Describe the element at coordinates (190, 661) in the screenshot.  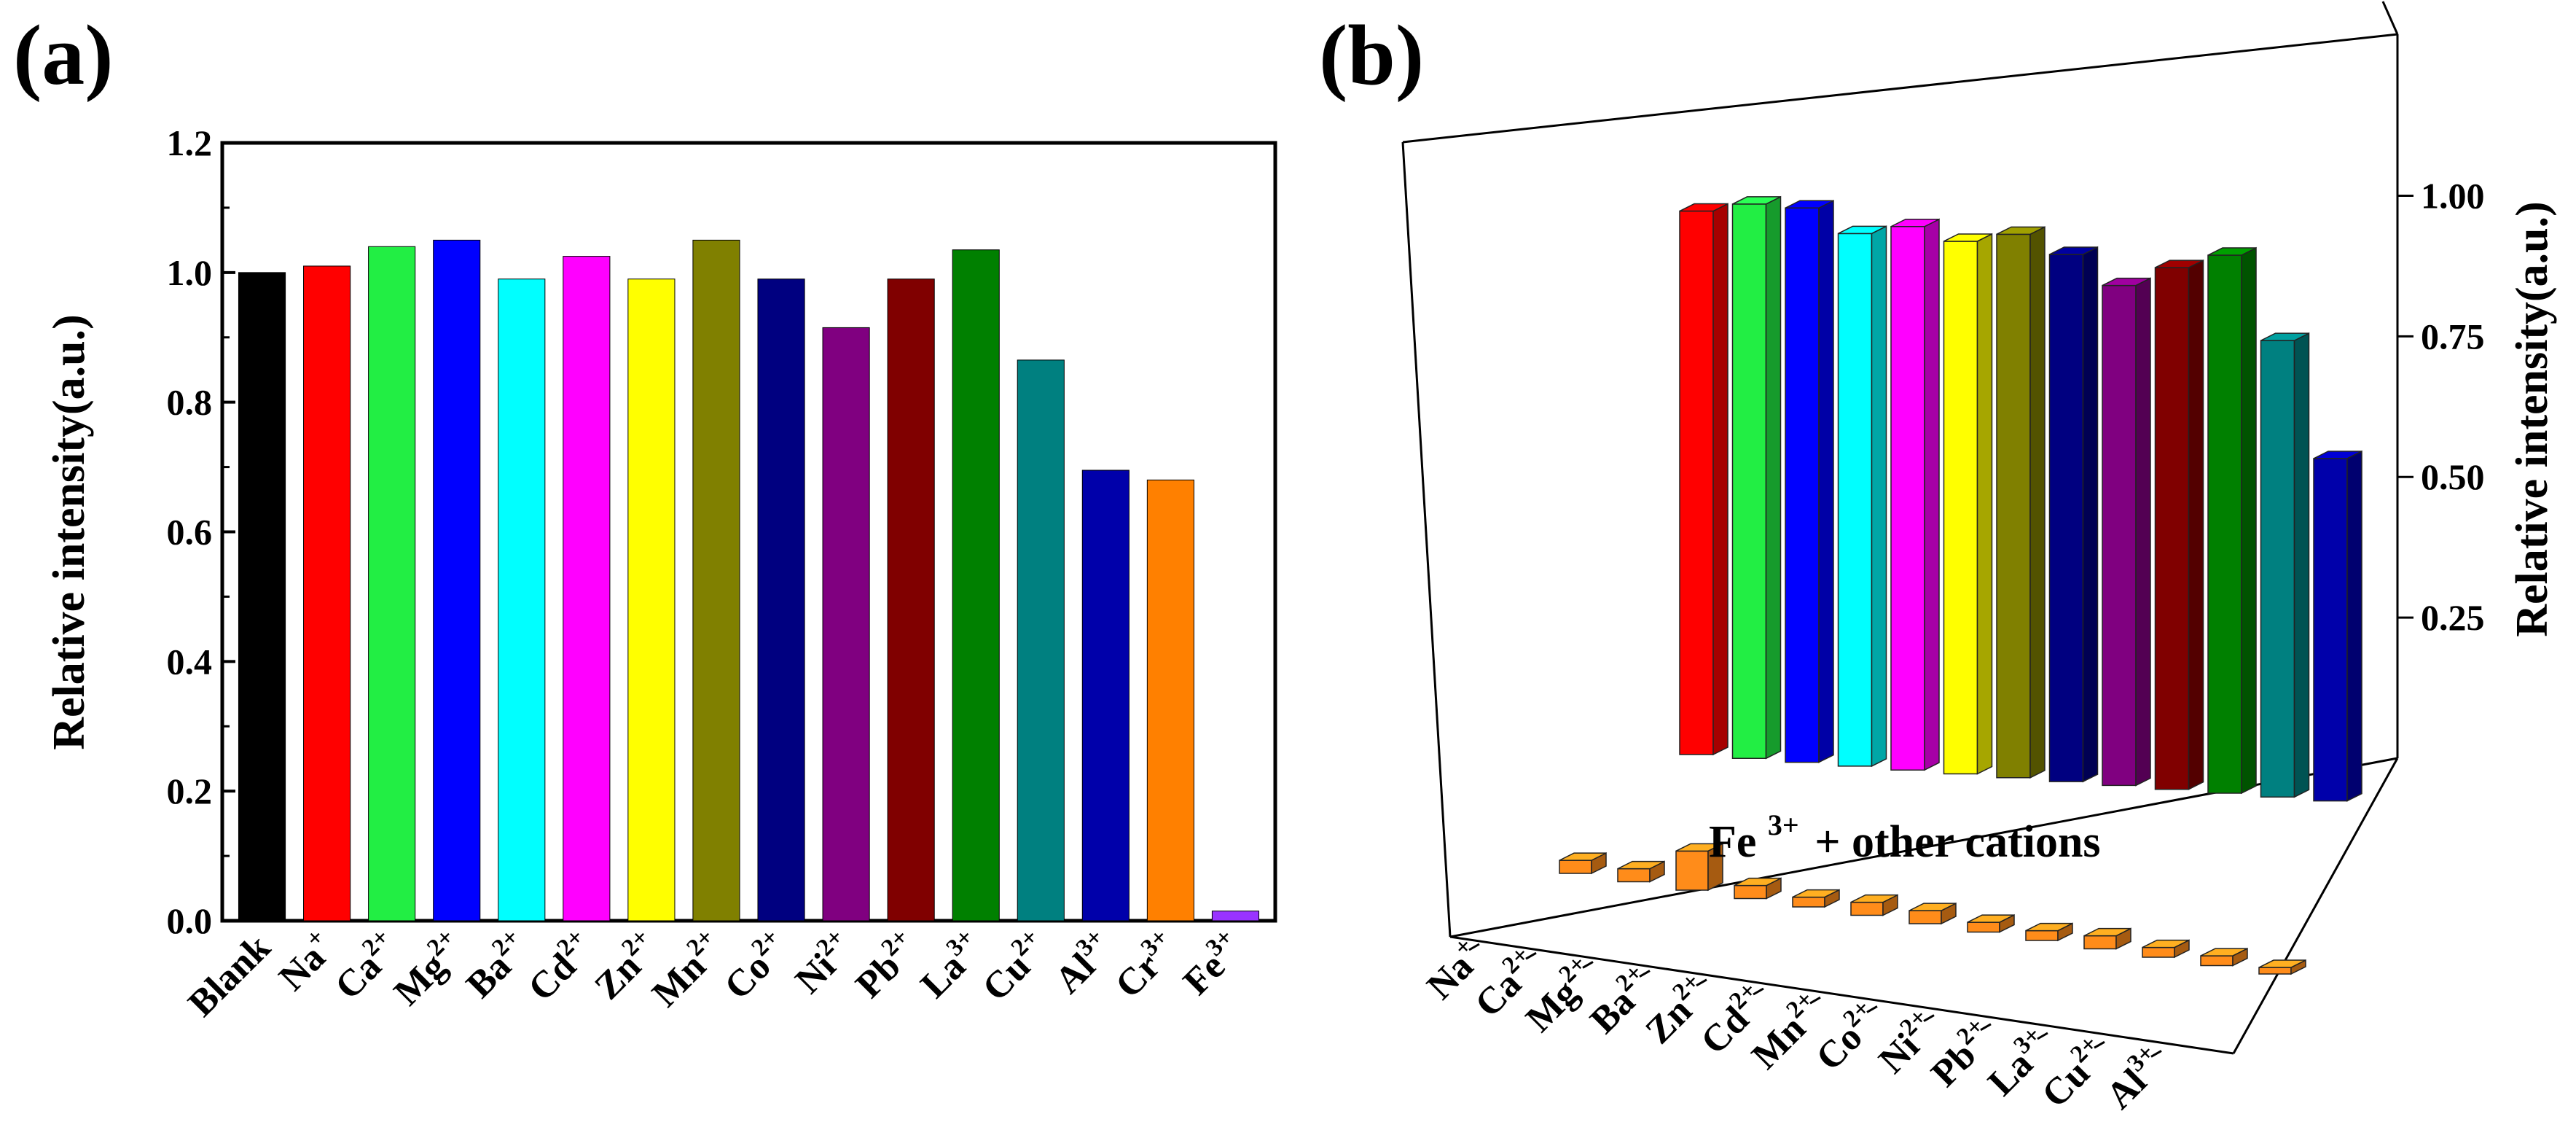
I see `y-tick-label: 0.4` at that location.